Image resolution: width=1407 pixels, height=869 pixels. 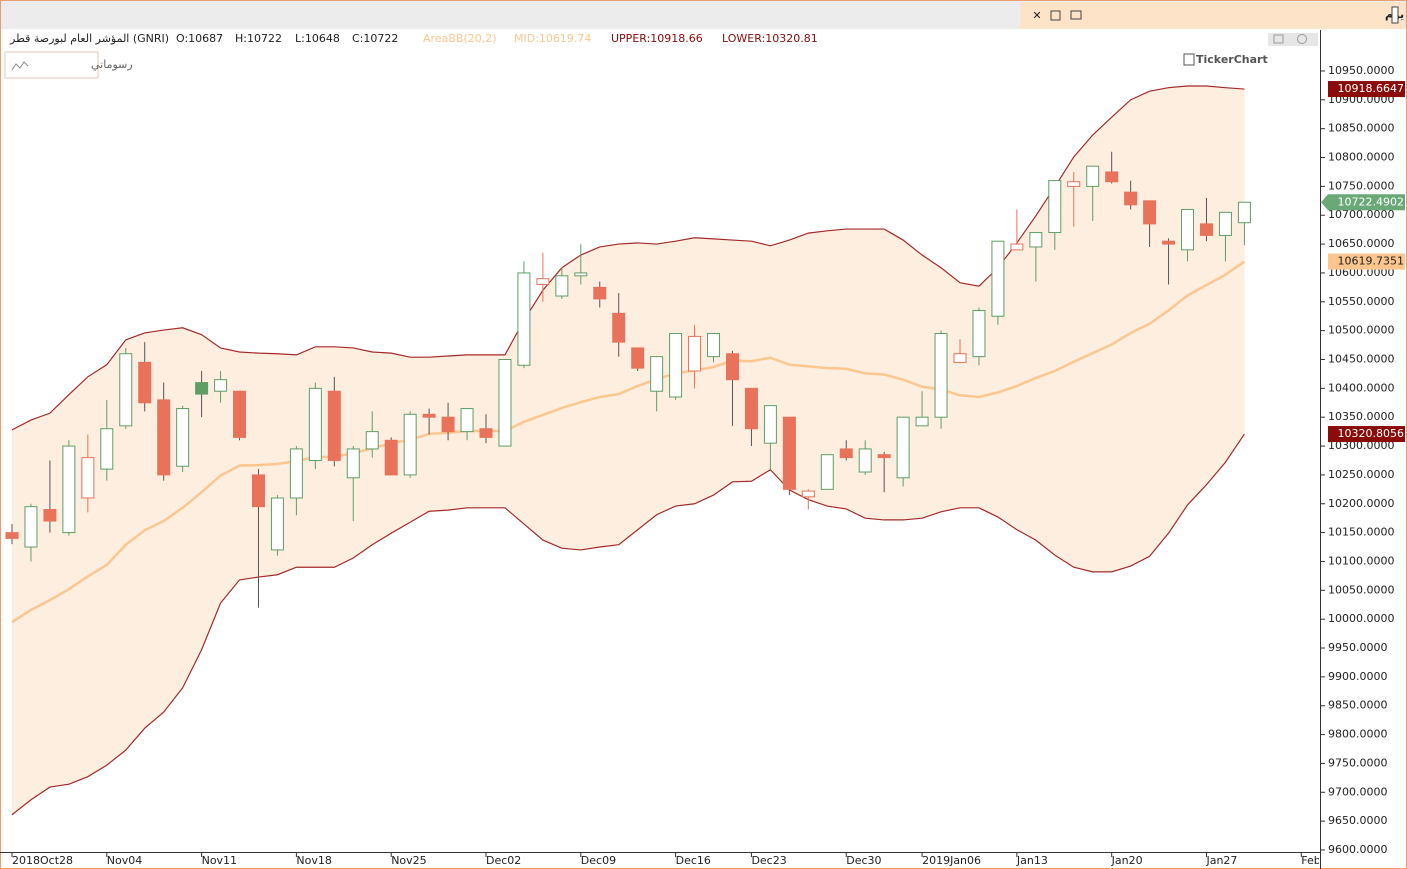 What do you see at coordinates (1036, 15) in the screenshot?
I see `close-icon: ✕` at bounding box center [1036, 15].